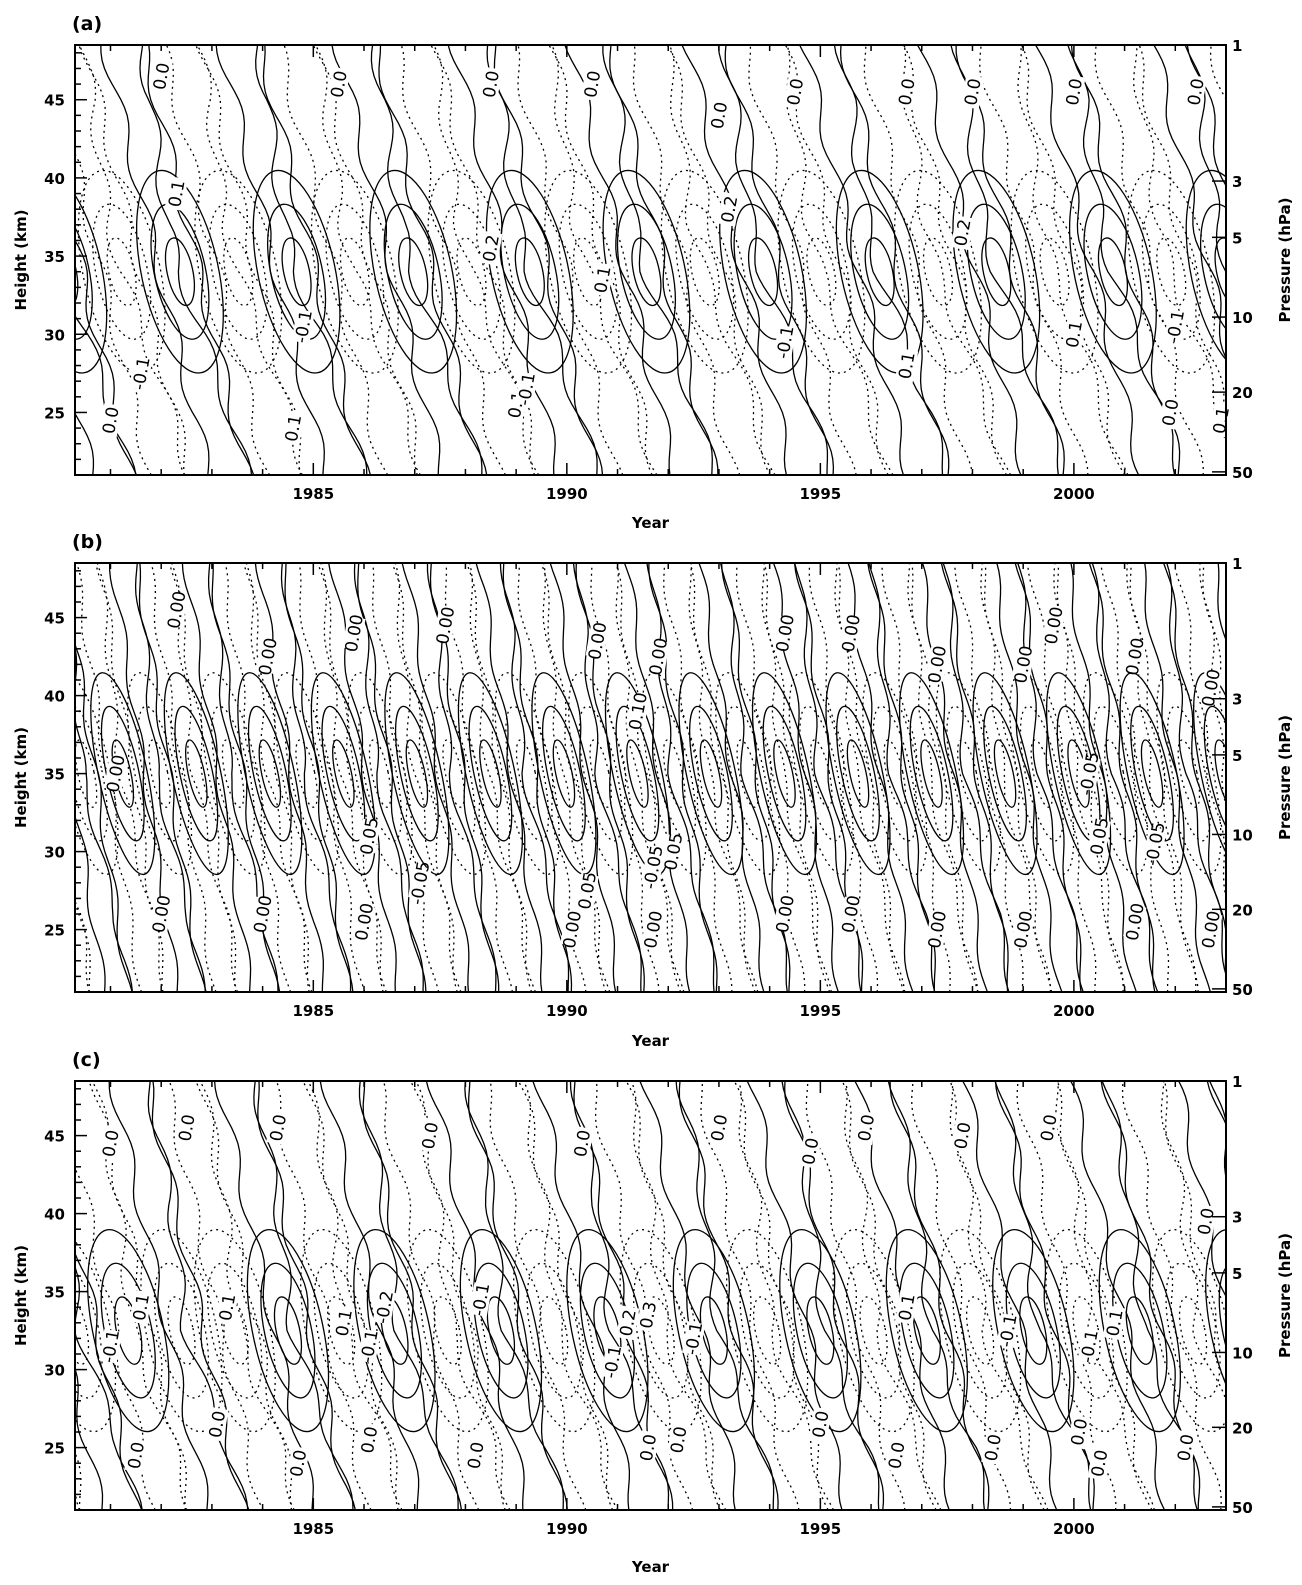 This screenshot has height=1585, width=1302. Describe the element at coordinates (1136, 656) in the screenshot. I see `contour-label: 0.00` at that location.